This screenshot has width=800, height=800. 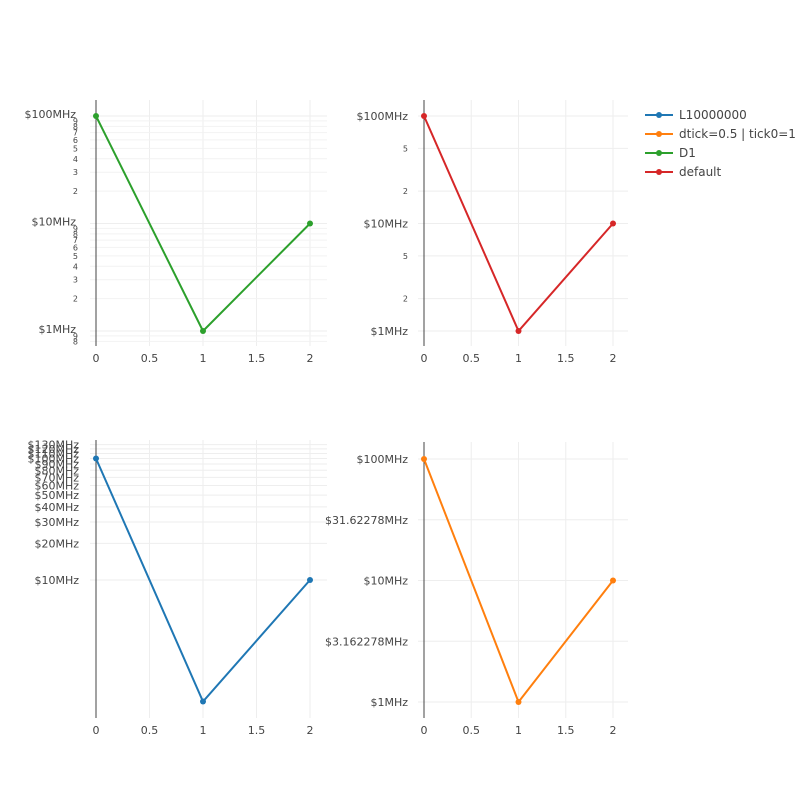 What do you see at coordinates (366, 520) in the screenshot?
I see `y-tick-label: $31.62278MHz` at bounding box center [366, 520].